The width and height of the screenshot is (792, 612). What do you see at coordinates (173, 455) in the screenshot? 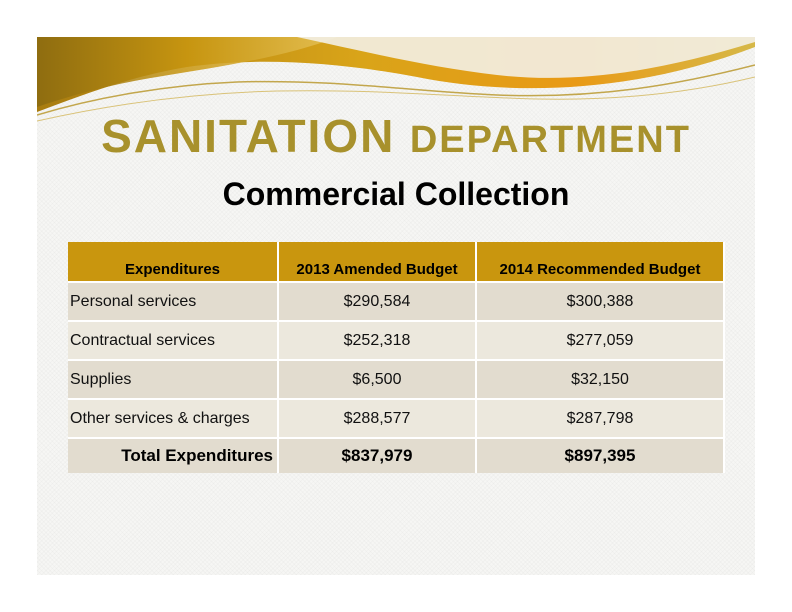
I see `total-label: Total Expenditures` at bounding box center [173, 455].